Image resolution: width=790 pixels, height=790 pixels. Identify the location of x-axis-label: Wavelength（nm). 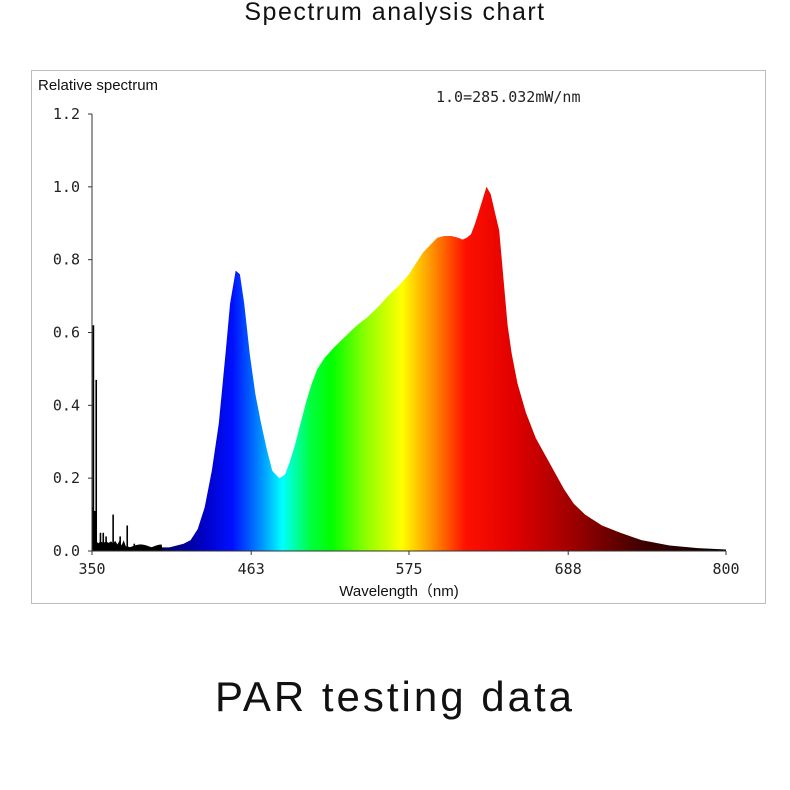
(399, 591).